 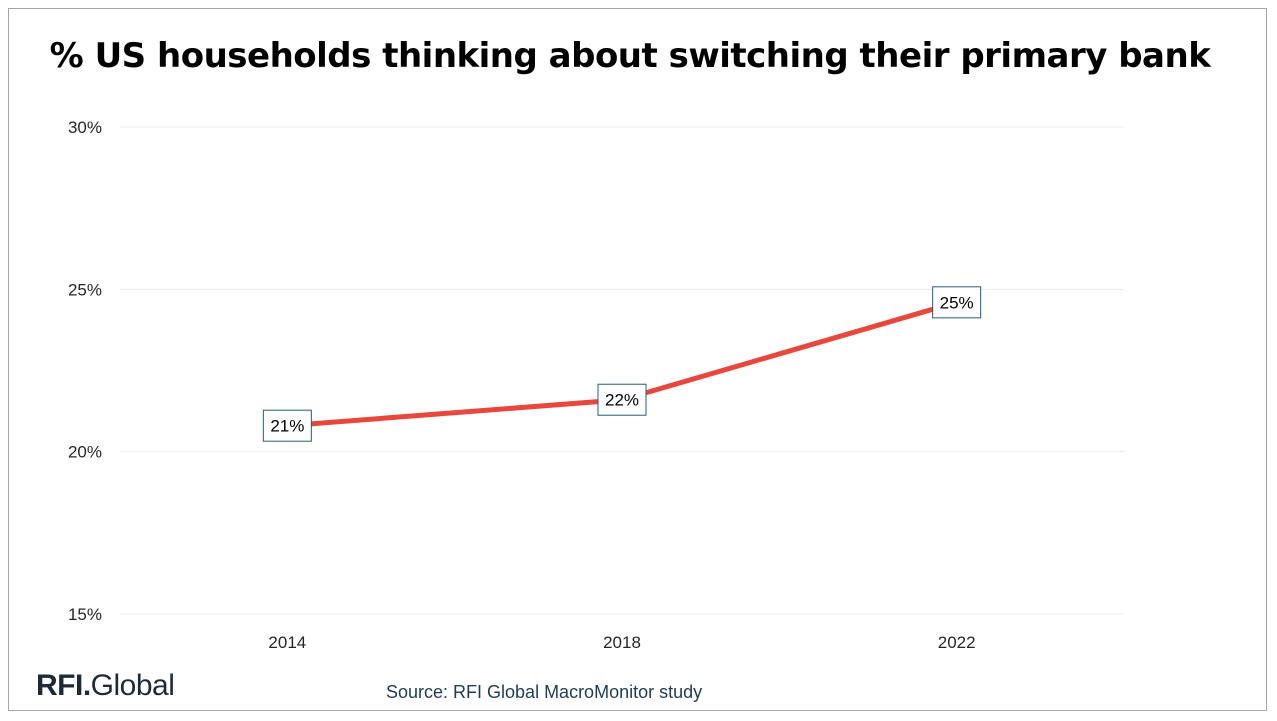 I want to click on data-label: 25%, so click(x=957, y=302).